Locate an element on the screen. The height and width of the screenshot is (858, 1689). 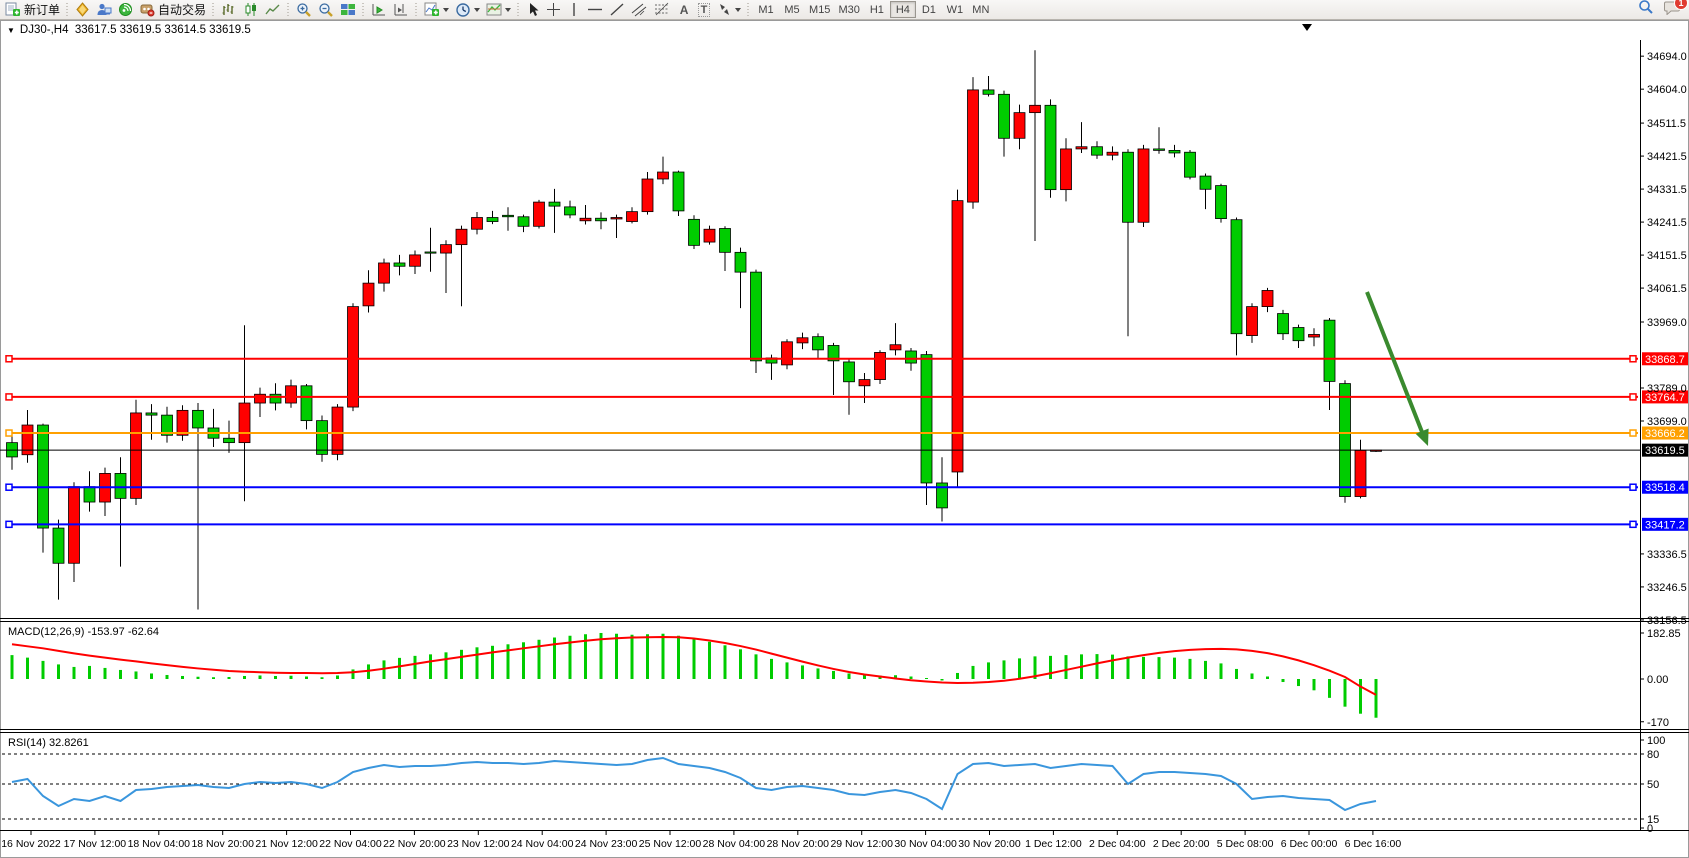
new-order-icon is located at coordinates (13, 9).